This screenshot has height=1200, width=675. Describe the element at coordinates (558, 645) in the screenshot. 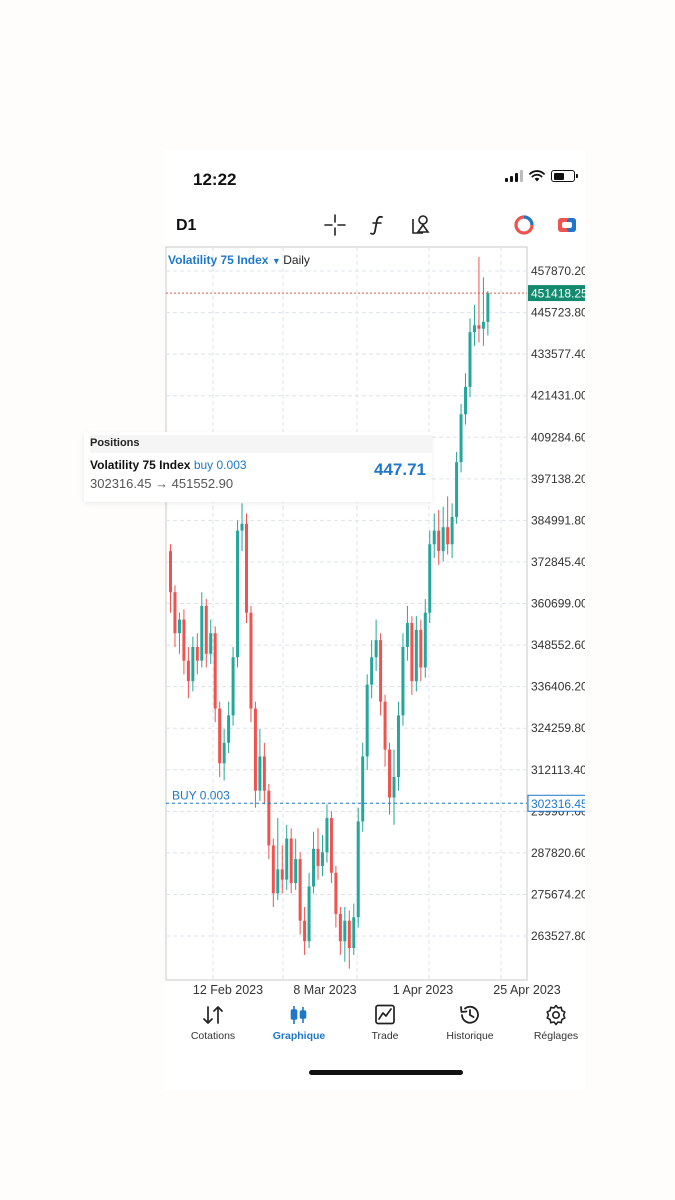

I see `price-axis-label: 348552.60` at that location.